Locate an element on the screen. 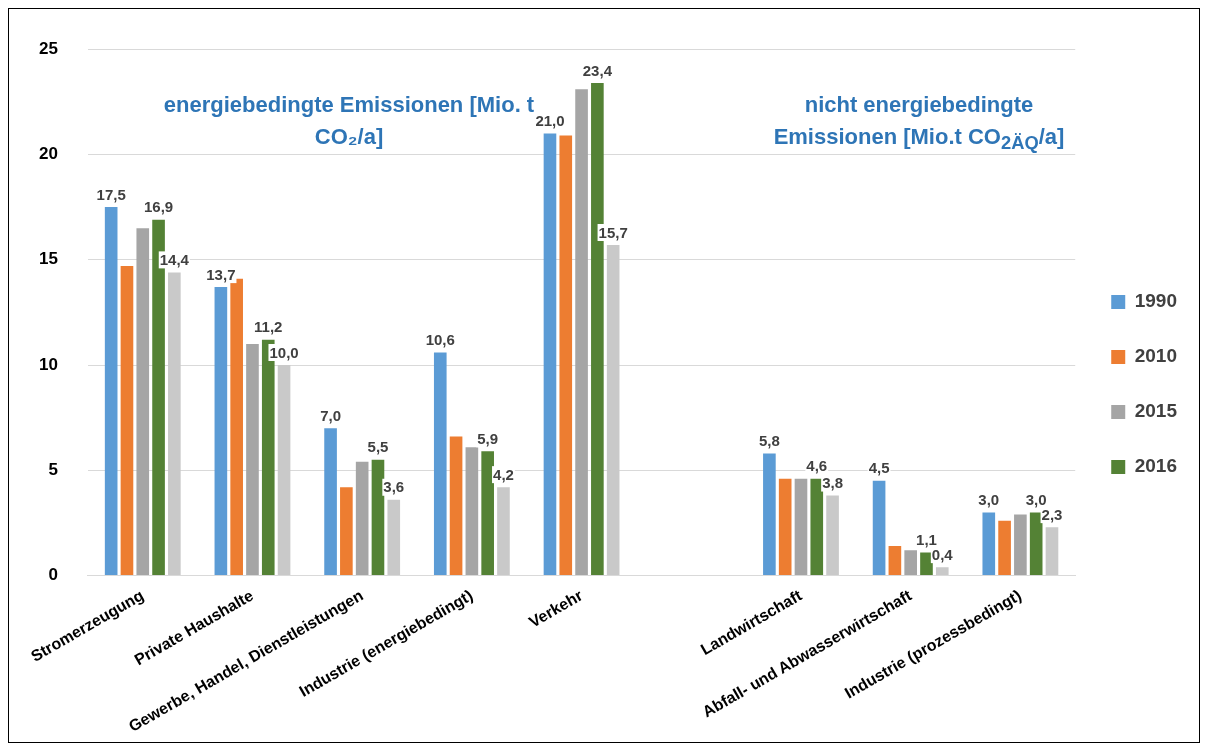  annotation: energiebedingte Emissionen [Mio. t CO₂/a] is located at coordinates (349, 120).